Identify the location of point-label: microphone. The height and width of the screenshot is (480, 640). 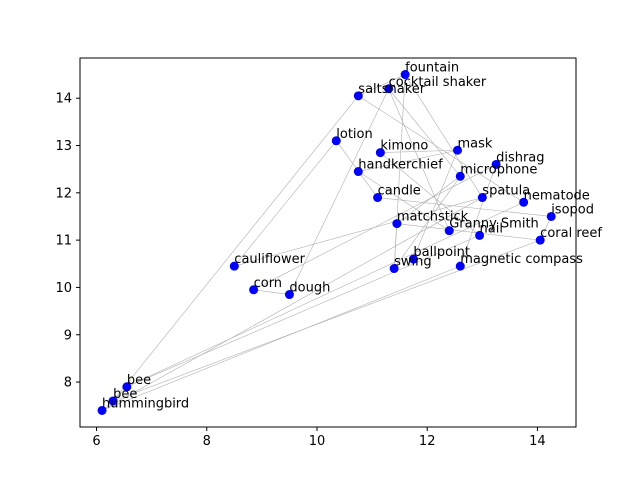
(498, 169).